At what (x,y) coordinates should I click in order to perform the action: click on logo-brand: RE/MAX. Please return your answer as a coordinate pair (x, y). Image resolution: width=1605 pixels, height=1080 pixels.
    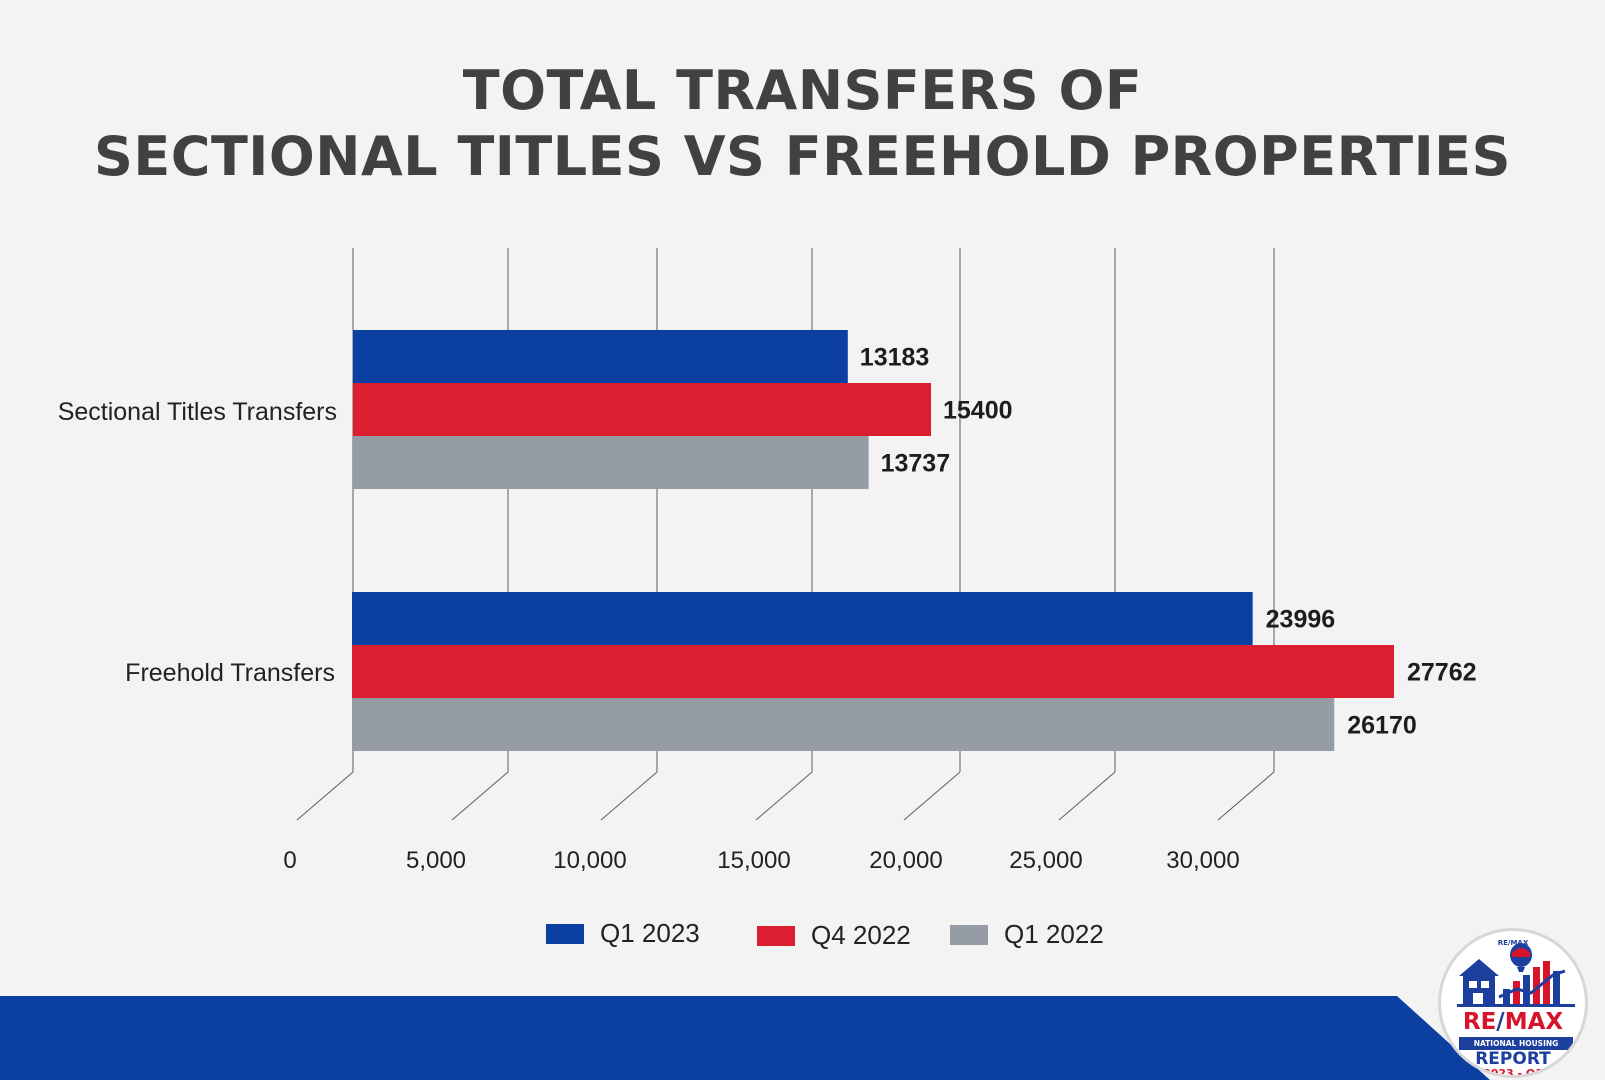
    Looking at the image, I should click on (1513, 1022).